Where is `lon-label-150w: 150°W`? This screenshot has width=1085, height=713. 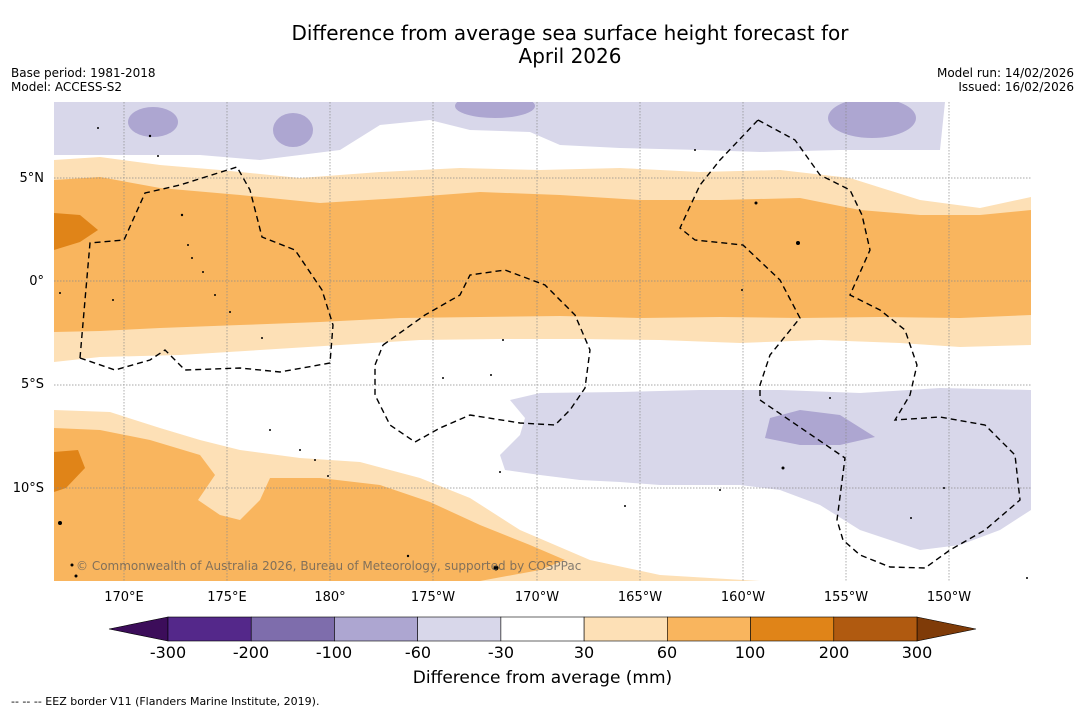 lon-label-150w: 150°W is located at coordinates (949, 597).